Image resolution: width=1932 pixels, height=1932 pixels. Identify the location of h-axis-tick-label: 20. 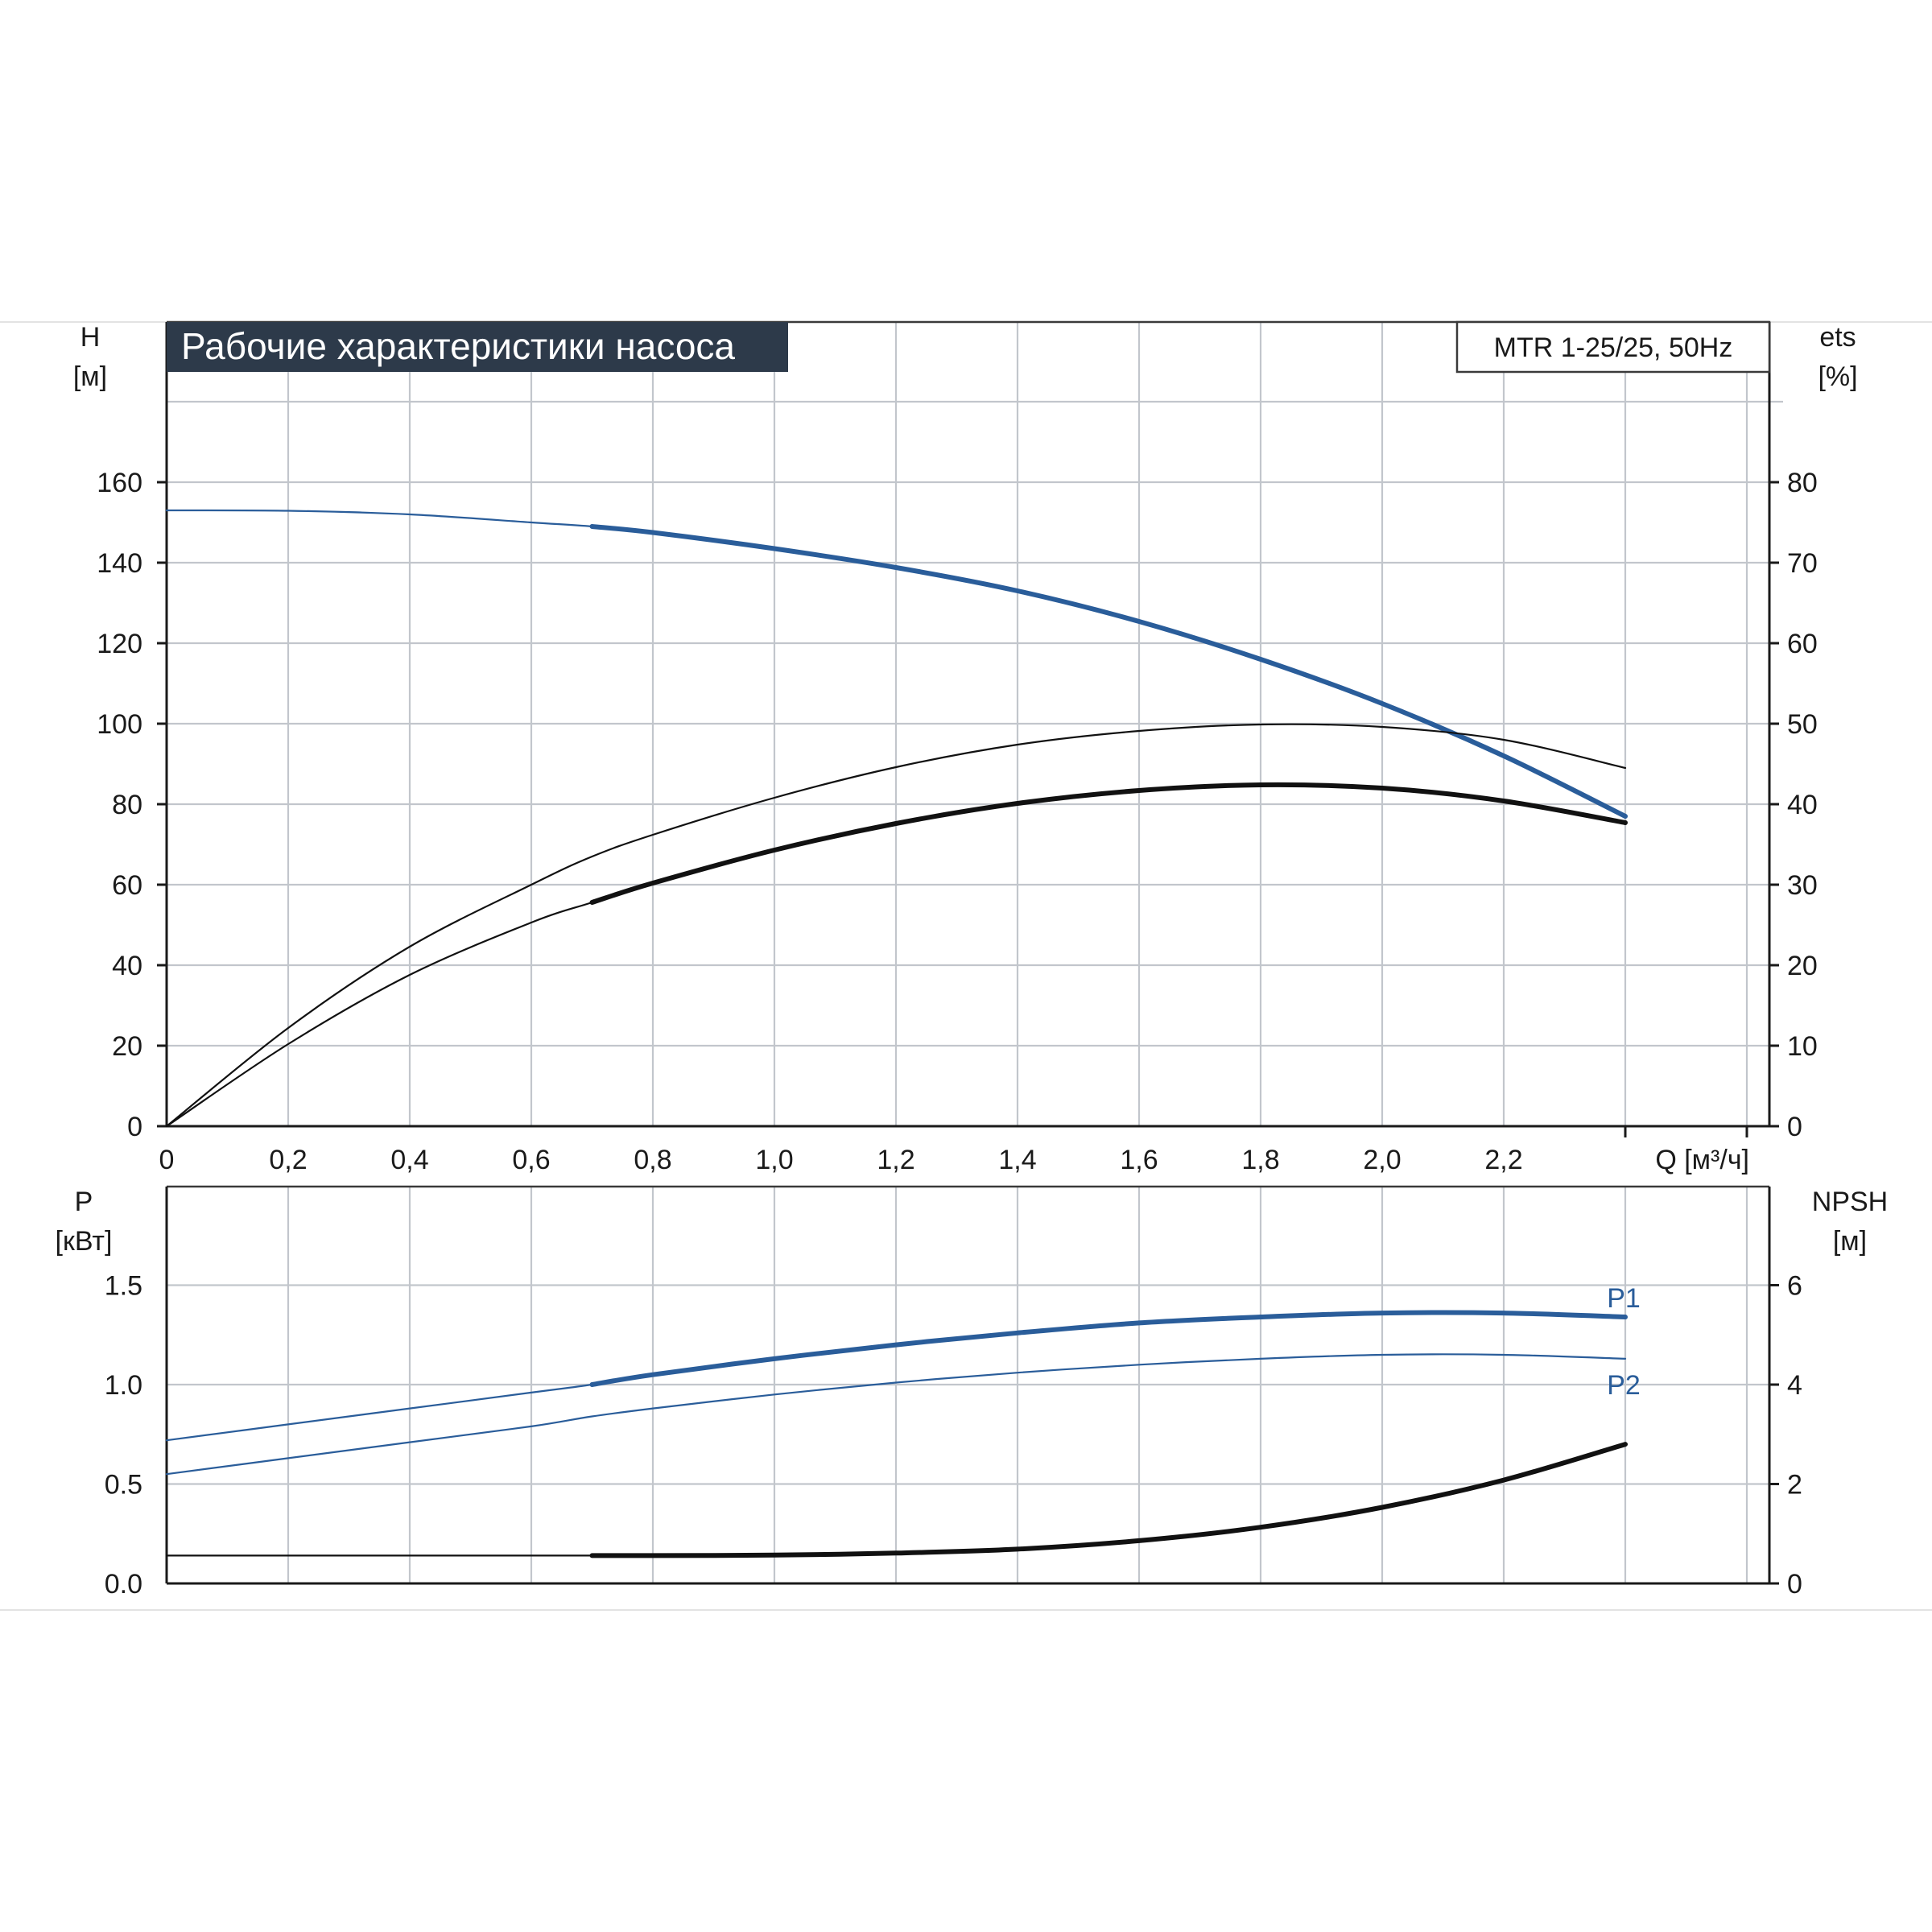
(127, 1046).